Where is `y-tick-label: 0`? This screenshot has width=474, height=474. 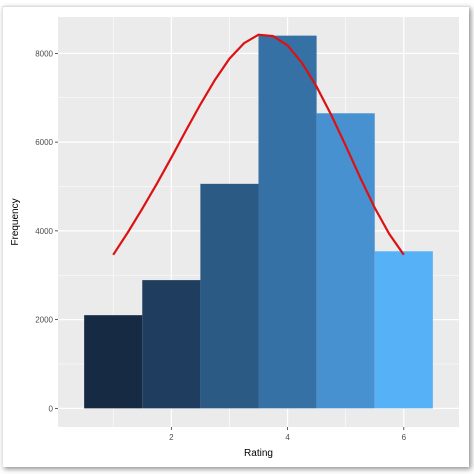
y-tick-label: 0 is located at coordinates (51, 408).